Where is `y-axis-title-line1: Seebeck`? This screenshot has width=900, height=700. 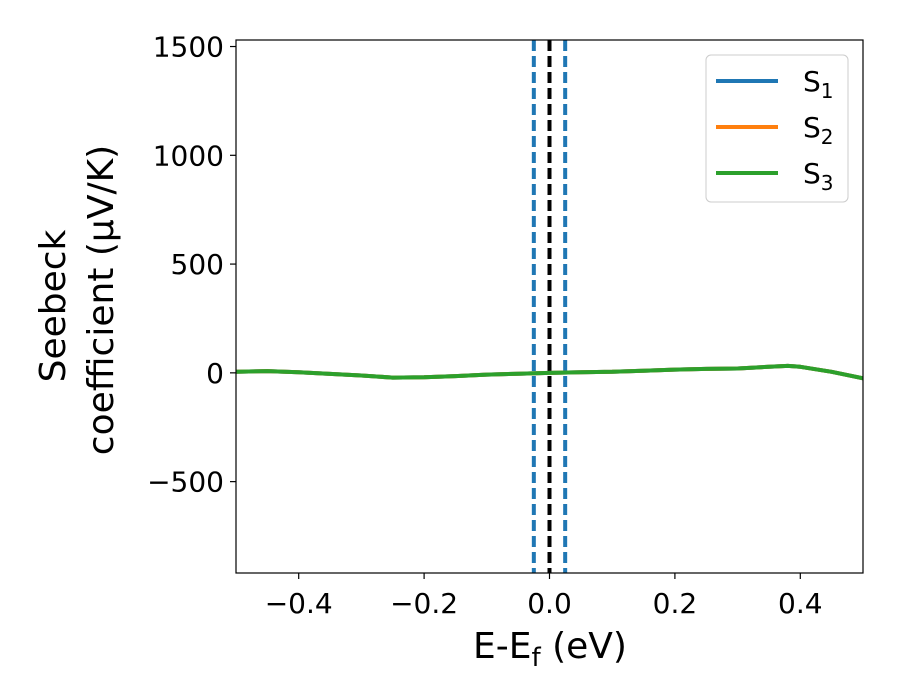 y-axis-title-line1: Seebeck is located at coordinates (53, 305).